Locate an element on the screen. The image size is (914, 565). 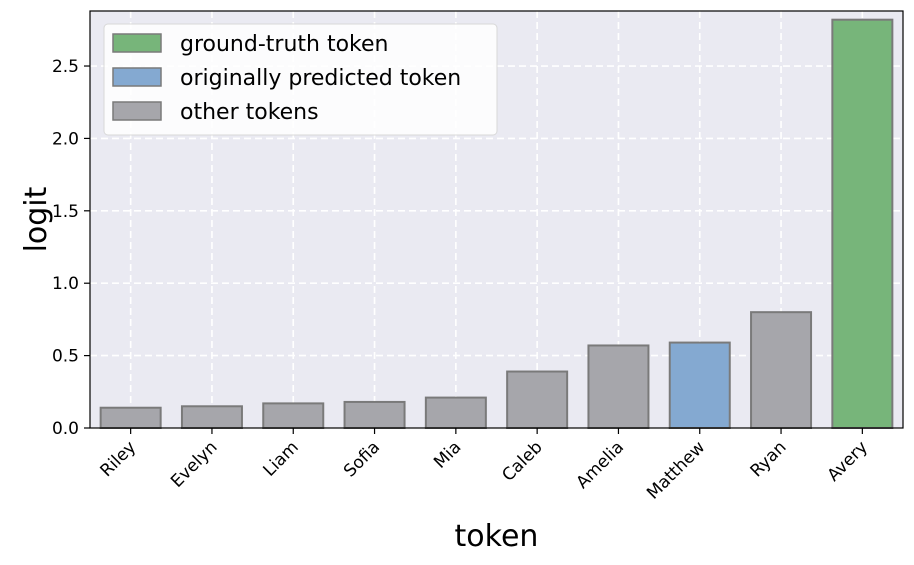
bar-ryan is located at coordinates (781, 370).